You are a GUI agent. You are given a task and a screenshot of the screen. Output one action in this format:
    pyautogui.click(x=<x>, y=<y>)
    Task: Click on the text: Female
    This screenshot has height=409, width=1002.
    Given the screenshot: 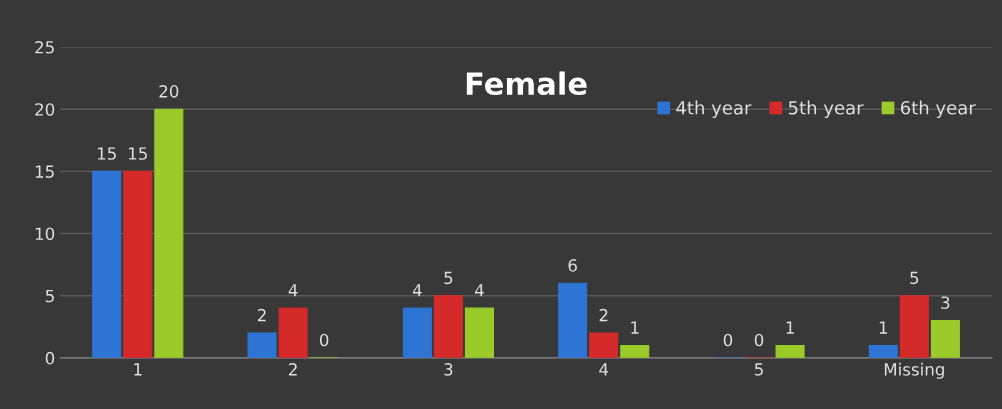 What is the action you would take?
    pyautogui.click(x=526, y=83)
    